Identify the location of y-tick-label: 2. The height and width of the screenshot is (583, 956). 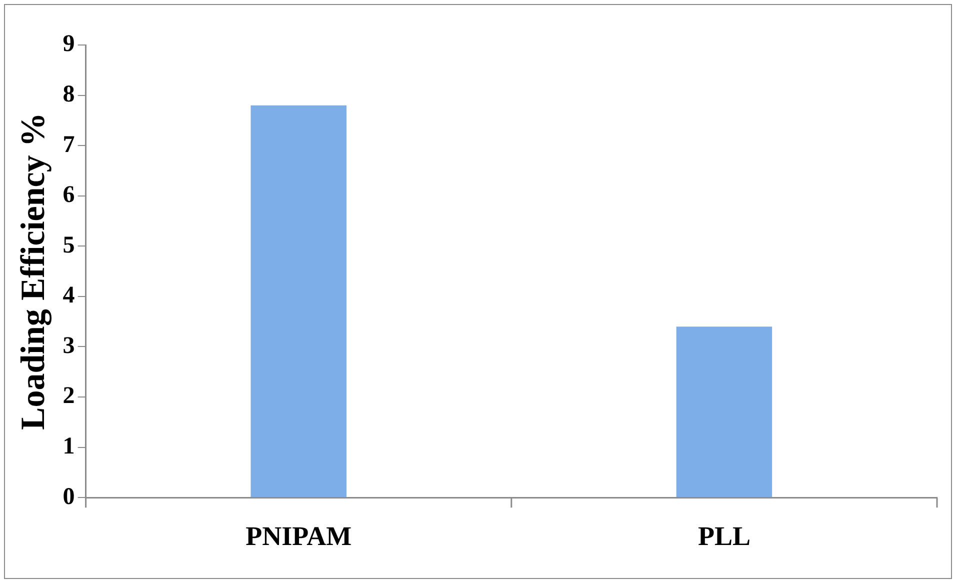
(68, 396).